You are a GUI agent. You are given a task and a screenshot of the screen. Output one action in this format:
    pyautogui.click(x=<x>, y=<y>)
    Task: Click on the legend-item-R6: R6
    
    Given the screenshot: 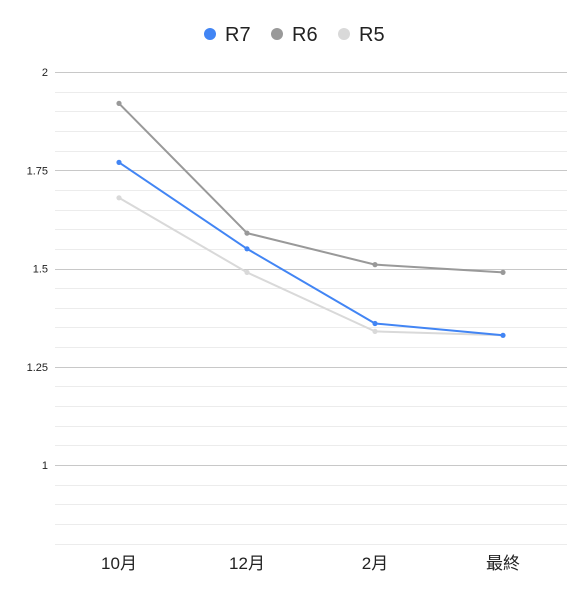 What is the action you would take?
    pyautogui.click(x=294, y=35)
    